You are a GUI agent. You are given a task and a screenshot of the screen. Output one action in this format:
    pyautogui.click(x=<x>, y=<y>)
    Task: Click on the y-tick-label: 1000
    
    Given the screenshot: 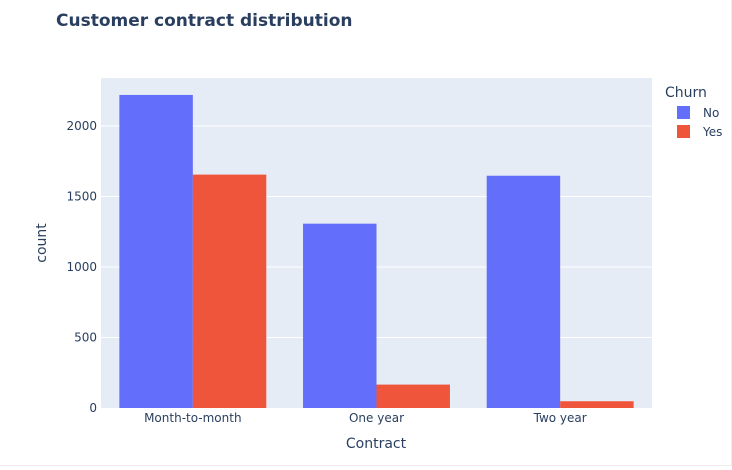 What is the action you would take?
    pyautogui.click(x=81, y=267)
    